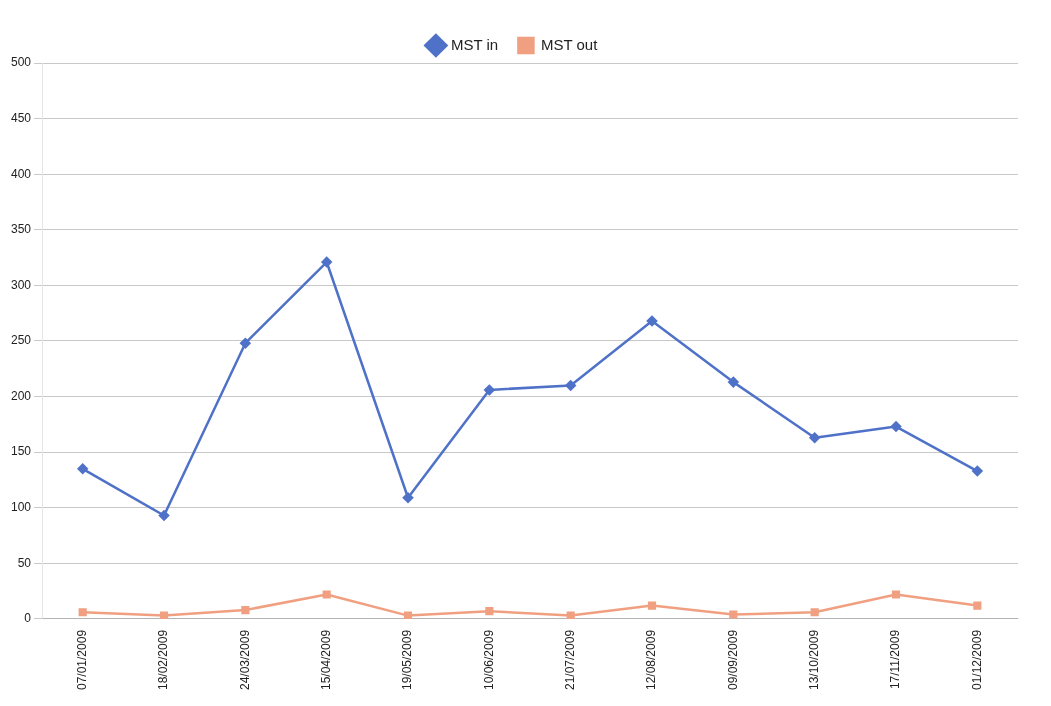 The width and height of the screenshot is (1051, 706). What do you see at coordinates (488, 659) in the screenshot?
I see `x-tick-label: 10/06/2009` at bounding box center [488, 659].